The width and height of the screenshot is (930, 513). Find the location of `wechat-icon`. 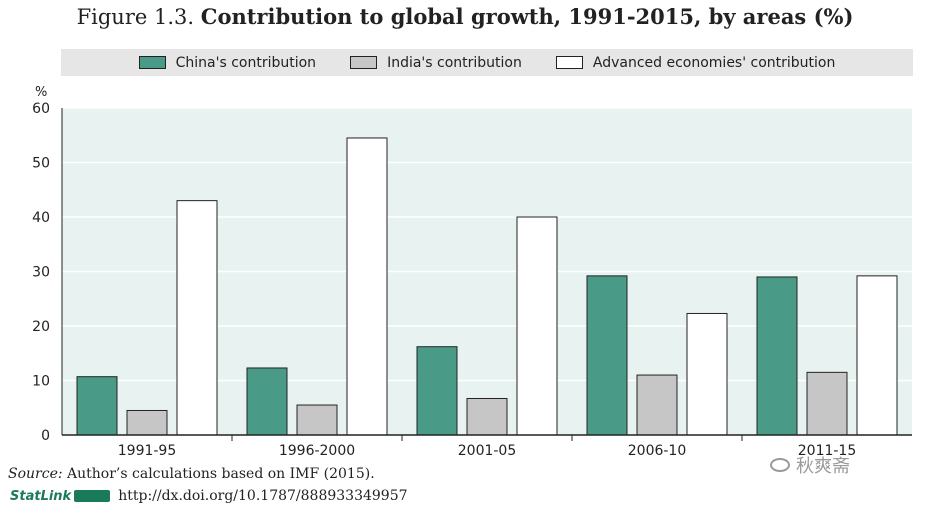

wechat-icon is located at coordinates (780, 465).